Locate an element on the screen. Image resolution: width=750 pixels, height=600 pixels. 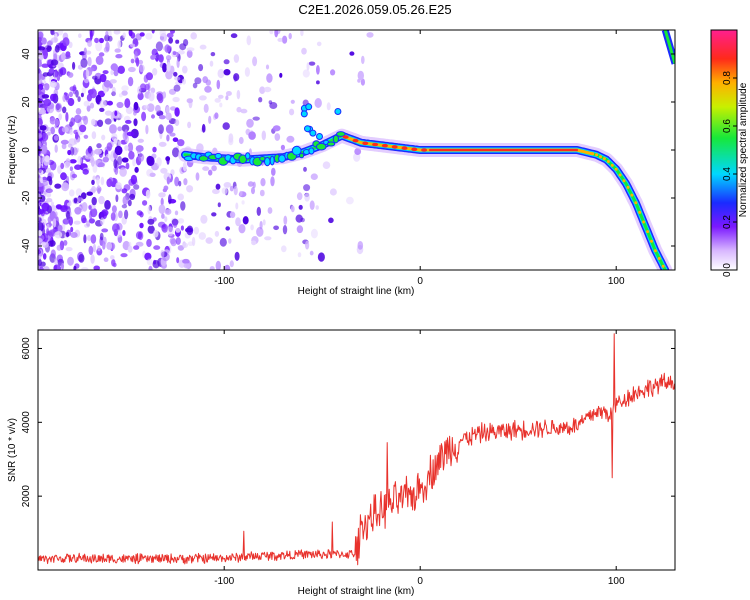
y-tick-label: 20 is located at coordinates (26, 102).